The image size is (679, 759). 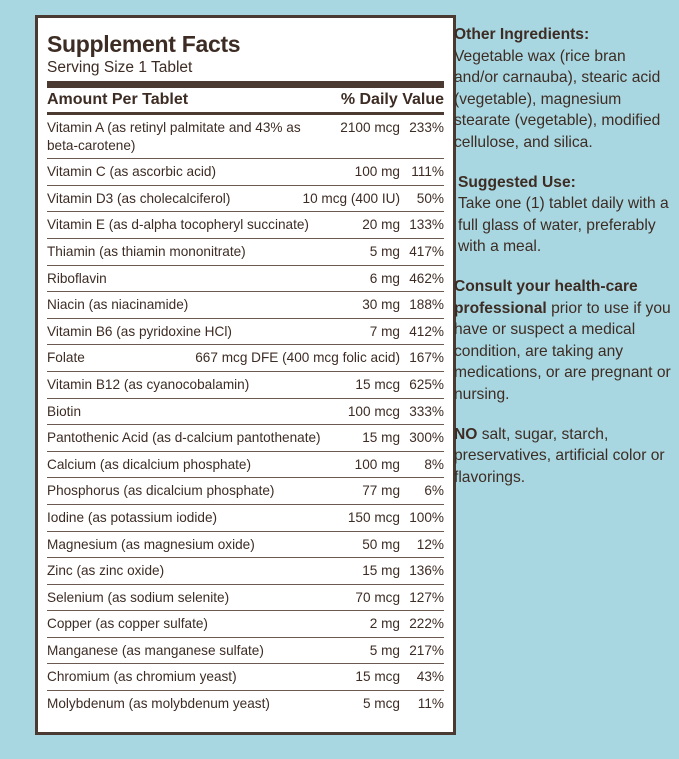 I want to click on amount: 2100 mcg, so click(x=370, y=127).